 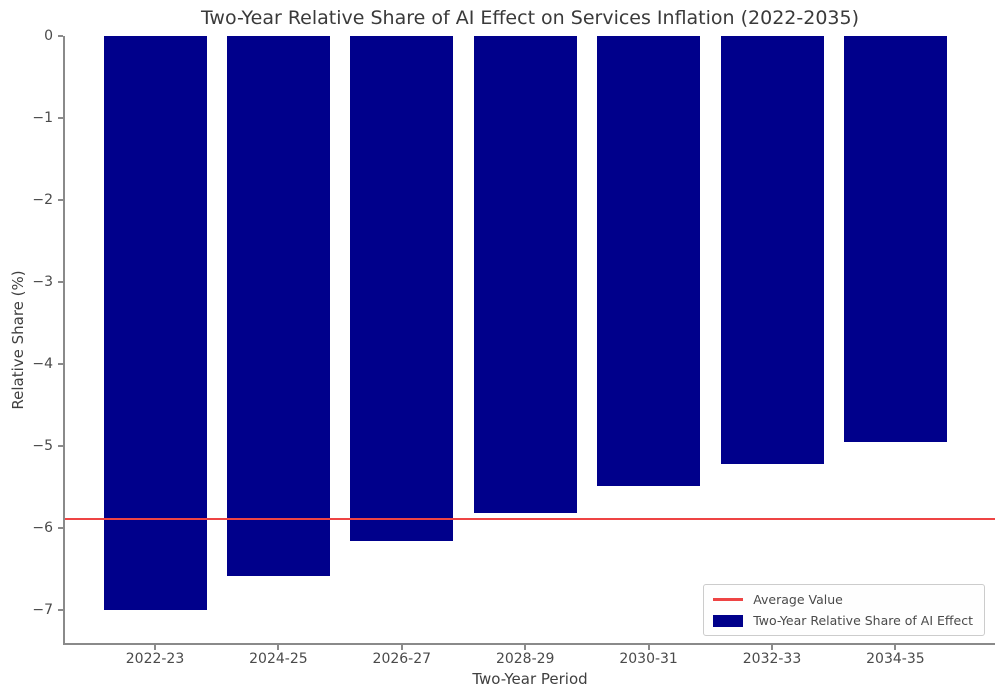 What do you see at coordinates (530, 519) in the screenshot?
I see `average-value-line` at bounding box center [530, 519].